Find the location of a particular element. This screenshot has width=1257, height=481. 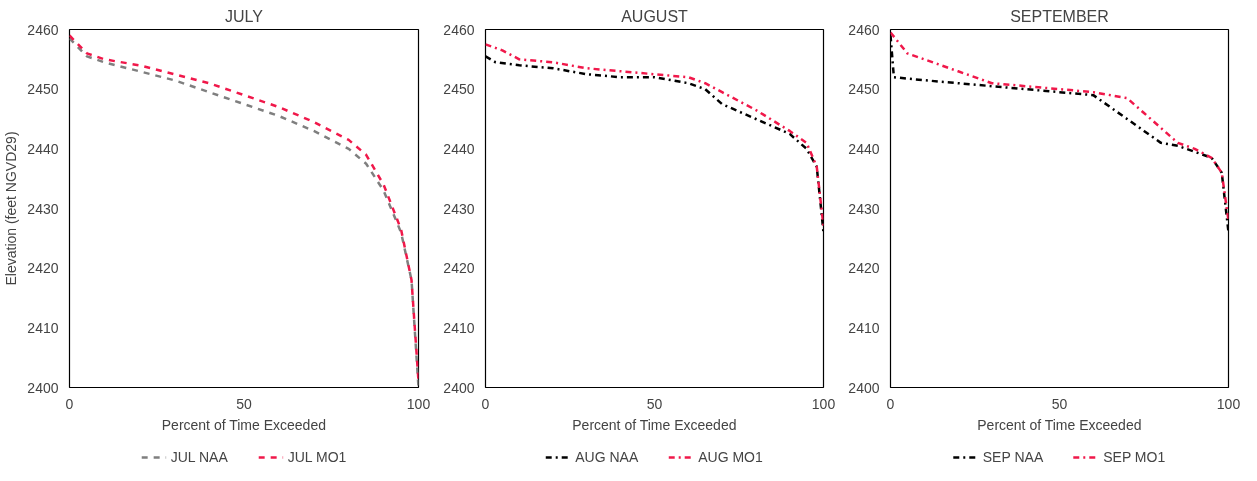

chart-title: SEPTEMBER is located at coordinates (1059, 16).